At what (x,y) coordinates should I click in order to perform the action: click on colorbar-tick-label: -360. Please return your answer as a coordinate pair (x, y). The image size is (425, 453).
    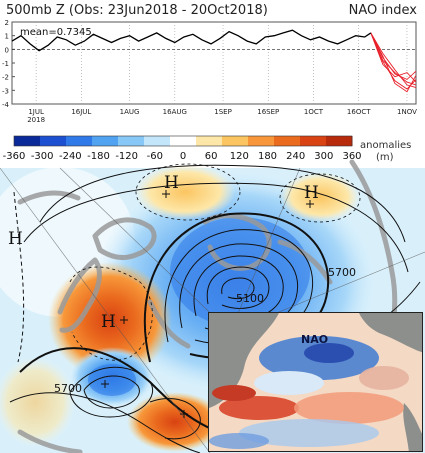
    Looking at the image, I should click on (14, 156).